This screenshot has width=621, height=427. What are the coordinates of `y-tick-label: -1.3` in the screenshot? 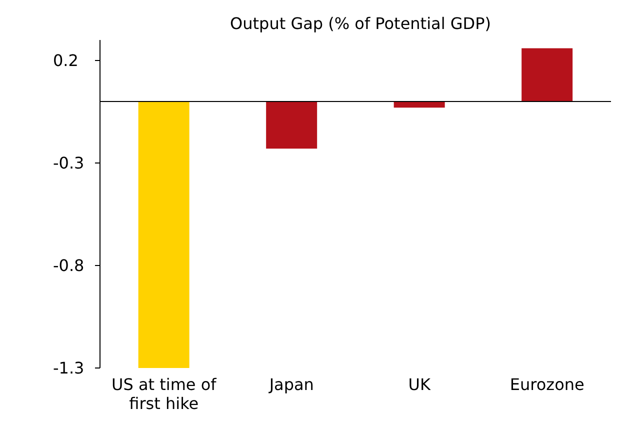 It's located at (68, 368).